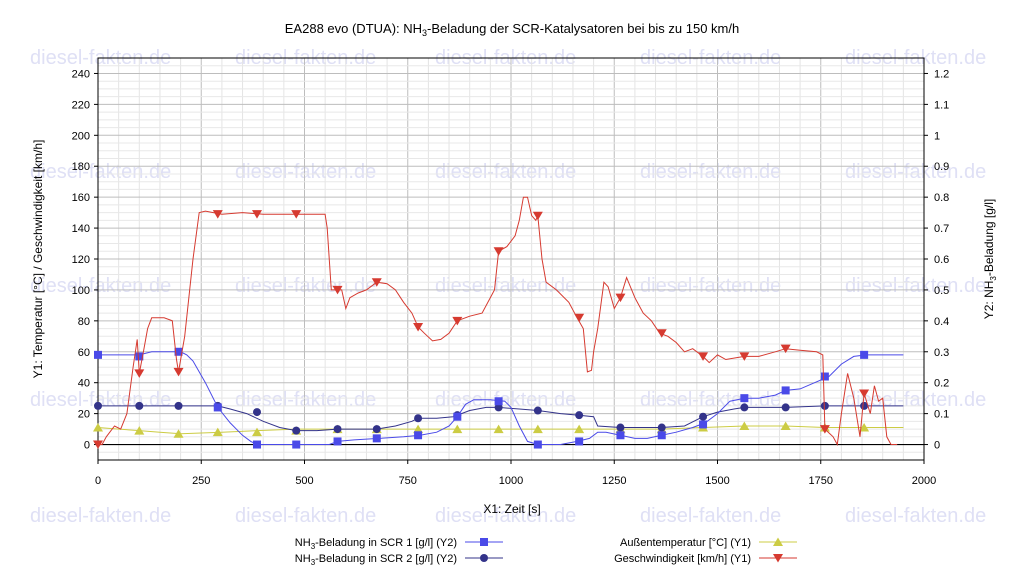 The height and width of the screenshot is (576, 1024). I want to click on y-right-subscript: 3, so click(993, 278).